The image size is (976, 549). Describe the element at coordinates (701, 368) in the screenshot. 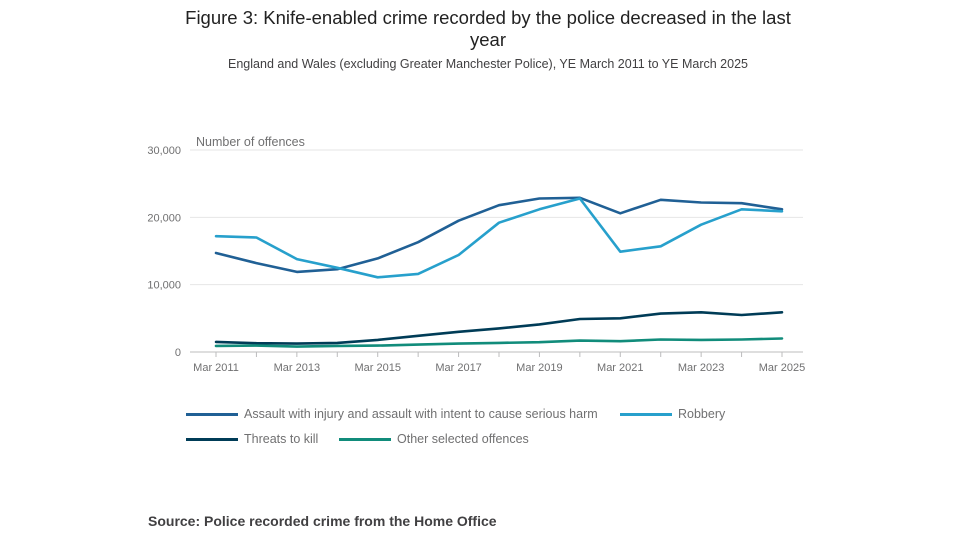

I see `x-tick-label: Mar 2023` at that location.